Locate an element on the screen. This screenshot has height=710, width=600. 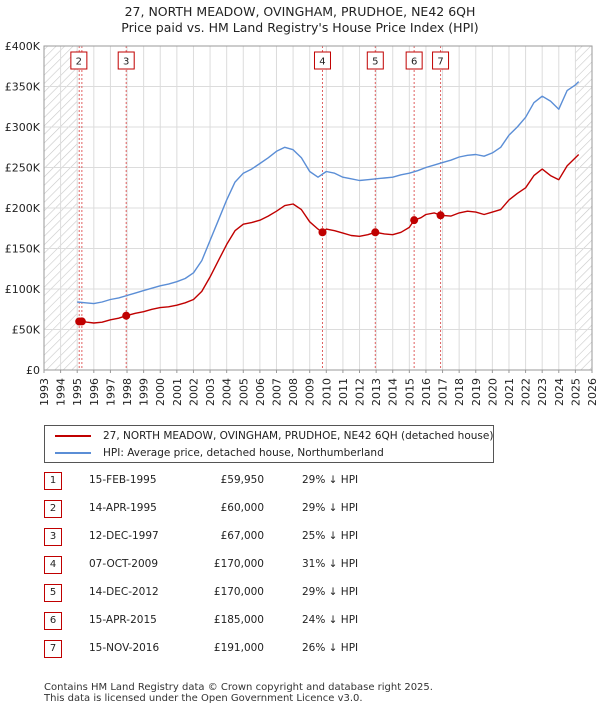
table-row: 7 15-NOV-2016 £191,000 26% ↓ HPI is located at coordinates (244, 650).